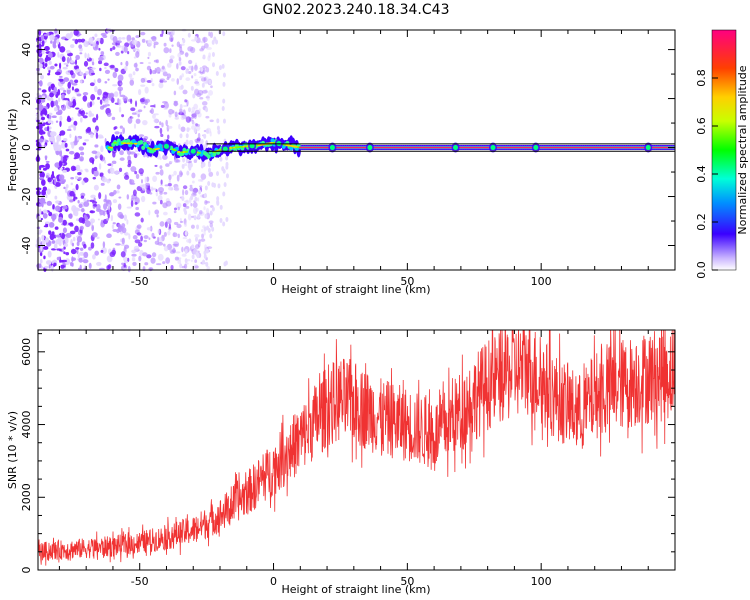 Image resolution: width=750 pixels, height=600 pixels. Describe the element at coordinates (225, 149) in the screenshot. I see `signal-blob-core` at that location.